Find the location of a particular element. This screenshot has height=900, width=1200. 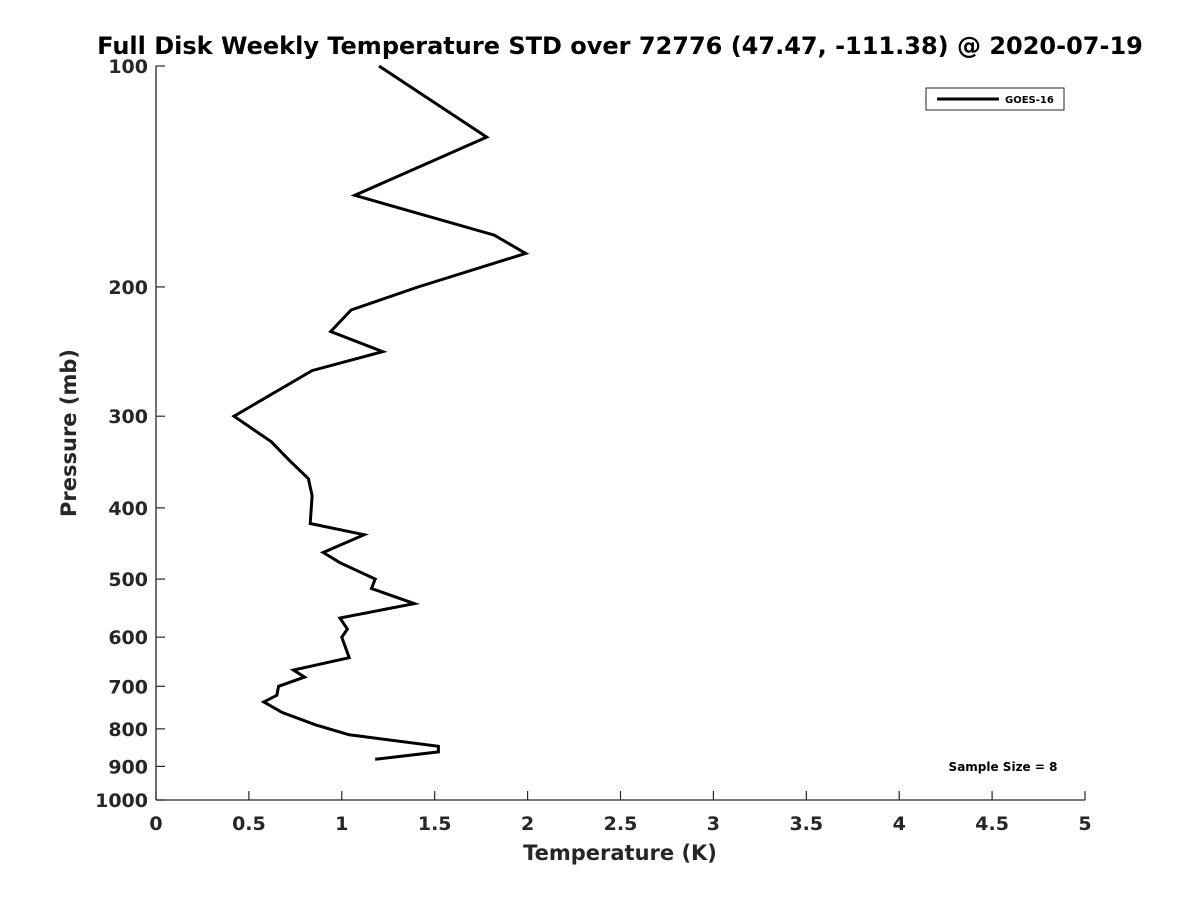

x-tick-label: 5 is located at coordinates (1084, 824).